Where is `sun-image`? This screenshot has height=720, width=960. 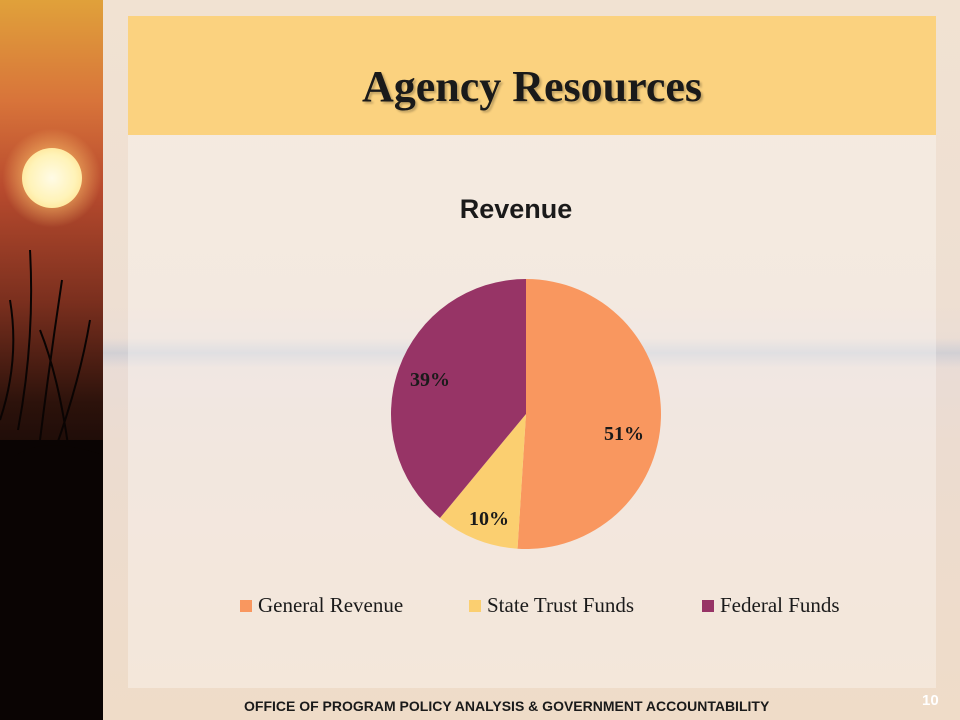 sun-image is located at coordinates (52, 178).